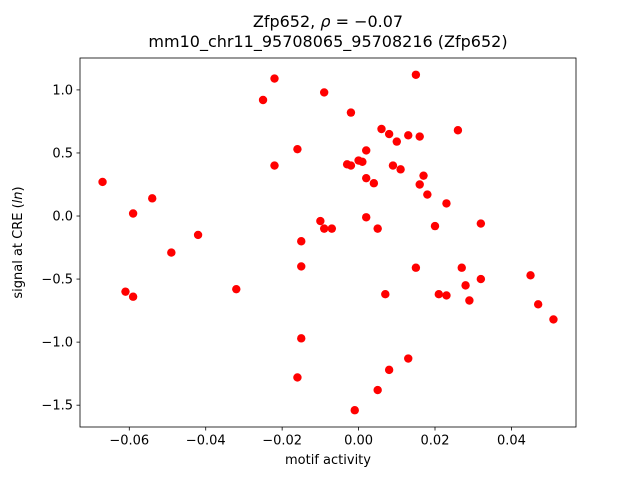 This screenshot has width=640, height=480. What do you see at coordinates (129, 441) in the screenshot?
I see `x-tick-label: −0.06` at bounding box center [129, 441].